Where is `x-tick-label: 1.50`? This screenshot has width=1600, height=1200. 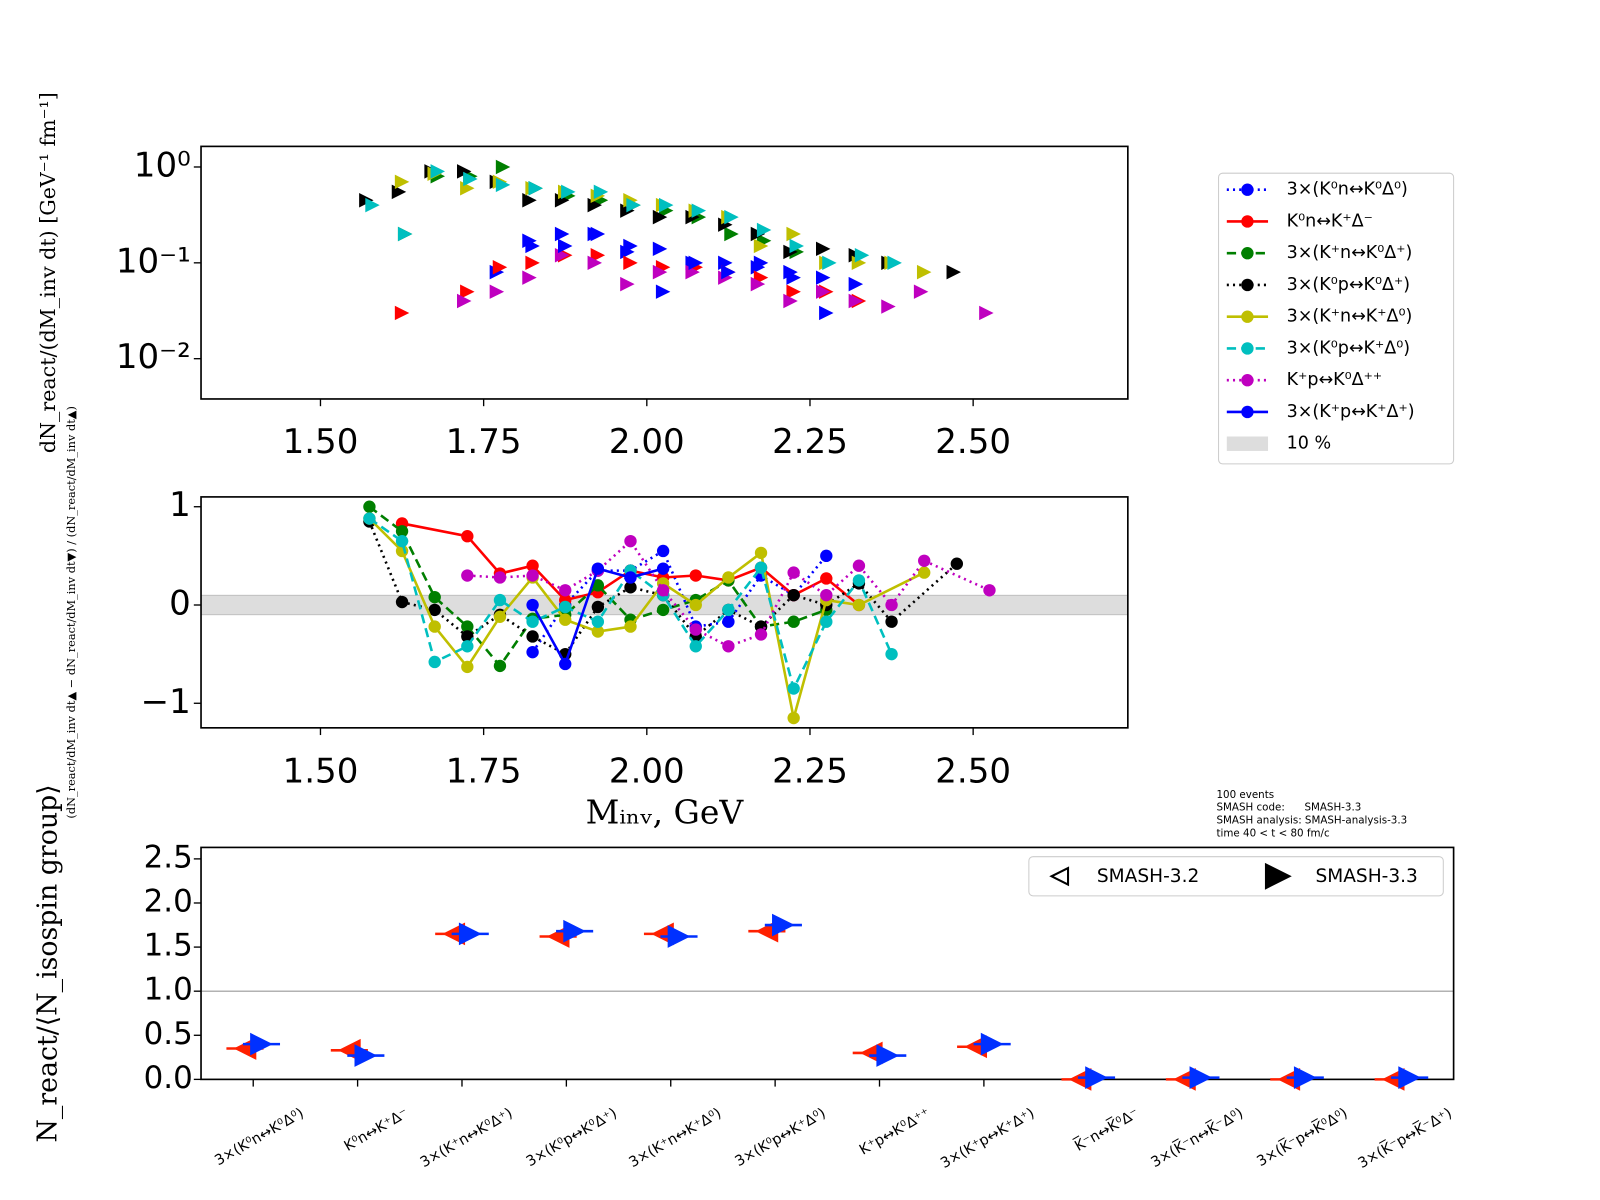 x-tick-label: 1.50 is located at coordinates (321, 772).